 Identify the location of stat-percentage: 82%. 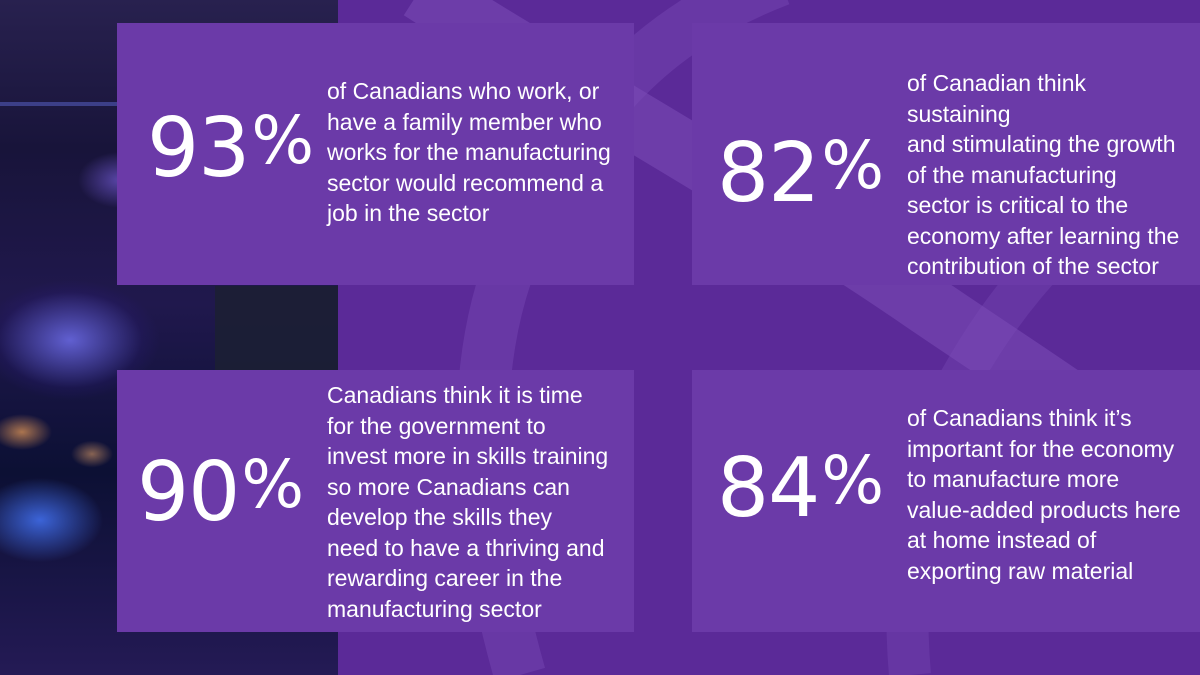
(800, 173).